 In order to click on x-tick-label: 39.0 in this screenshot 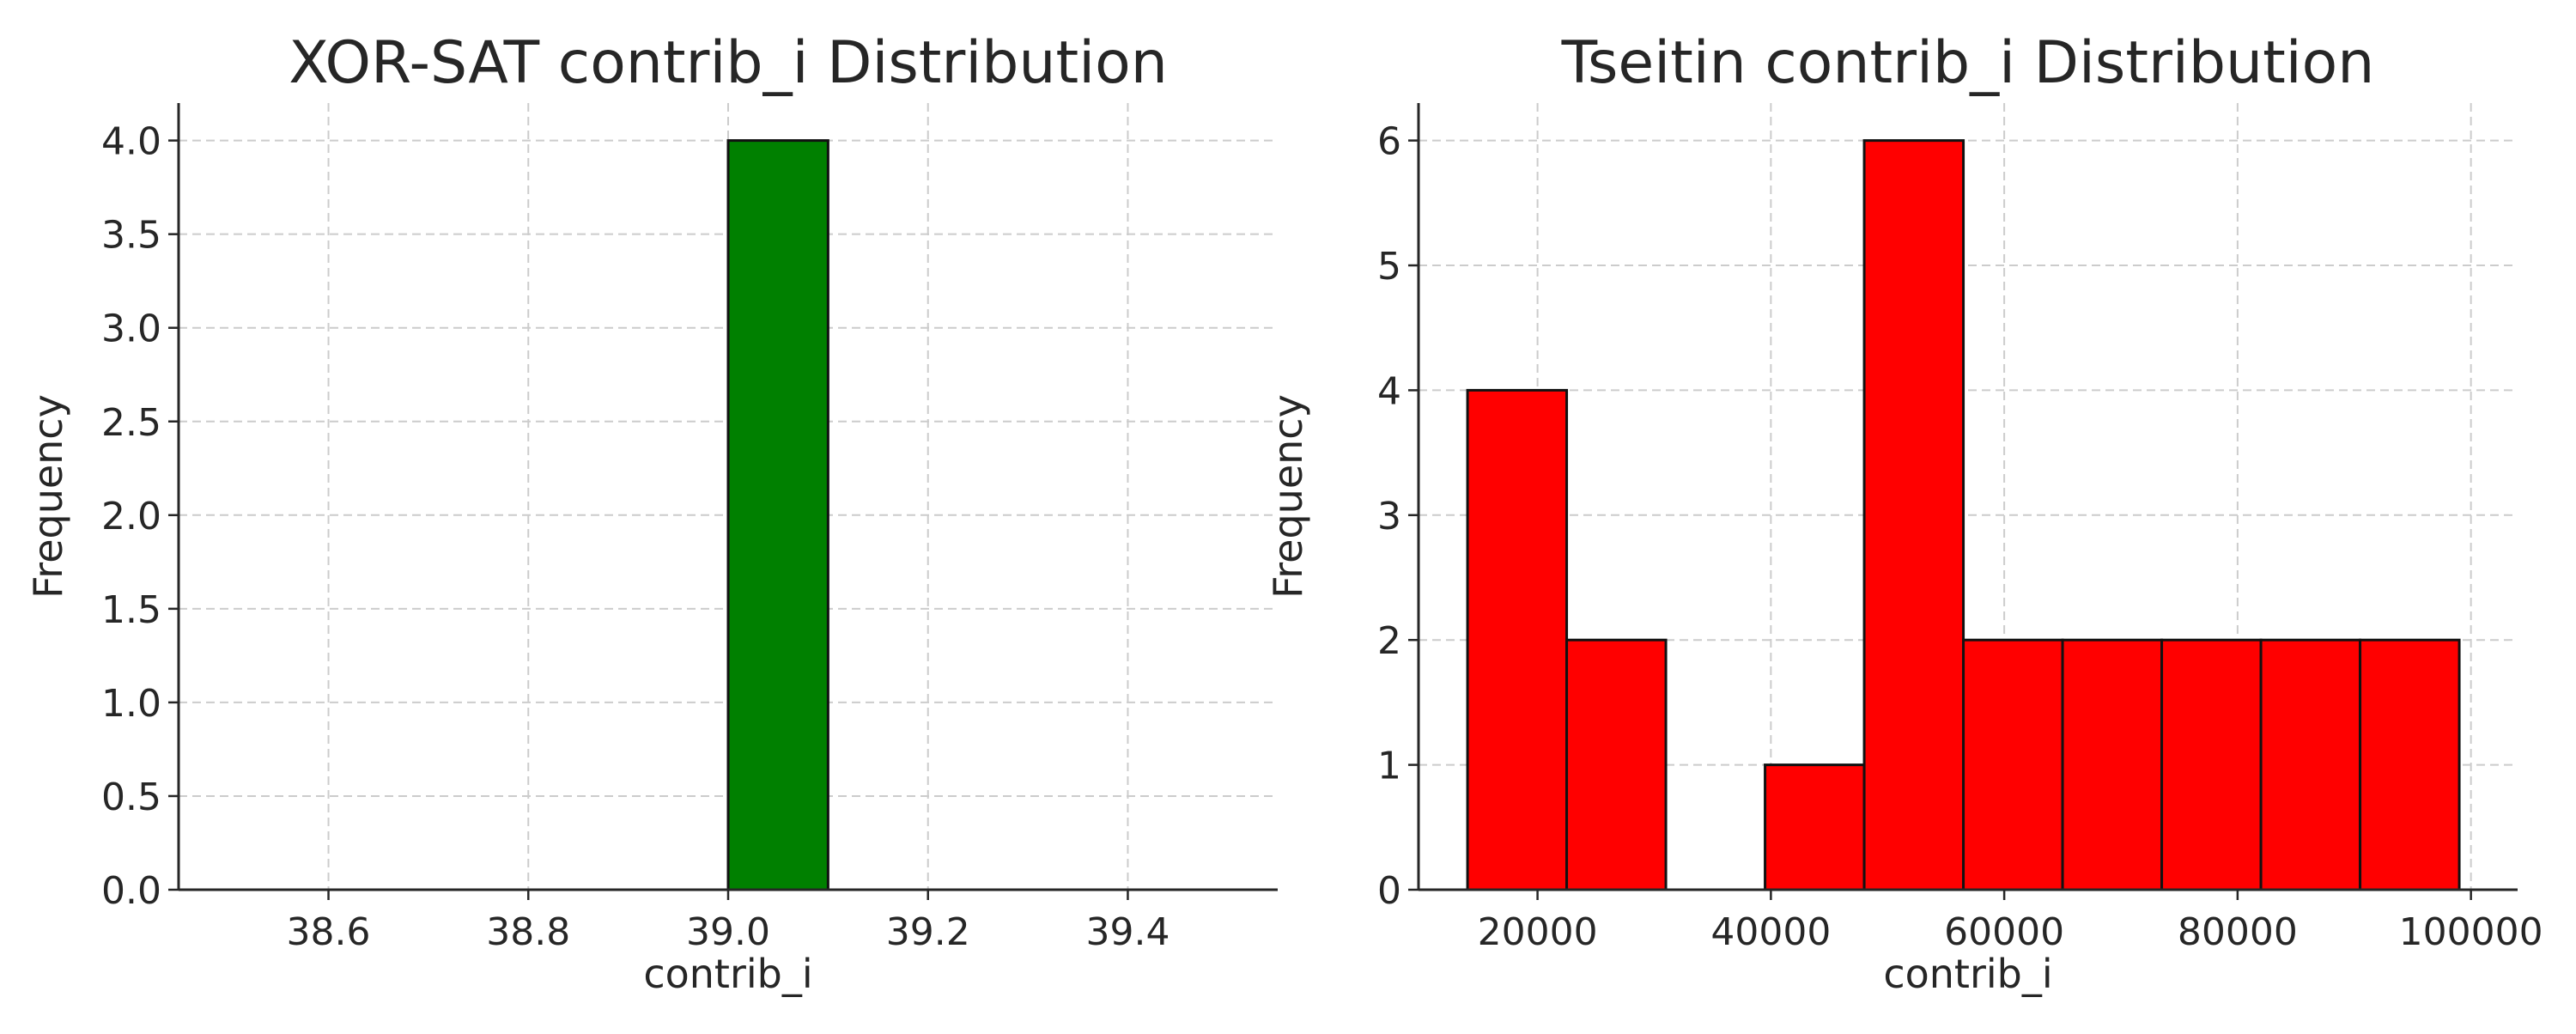, I will do `click(728, 932)`.